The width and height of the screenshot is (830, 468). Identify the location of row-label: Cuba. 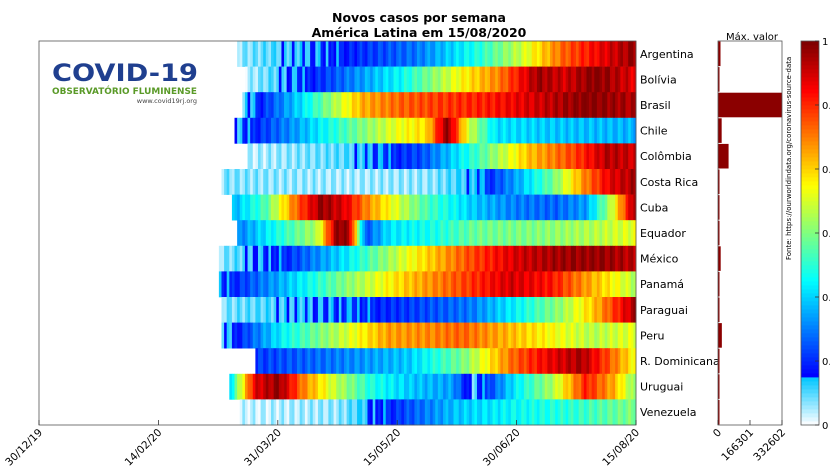
(654, 207).